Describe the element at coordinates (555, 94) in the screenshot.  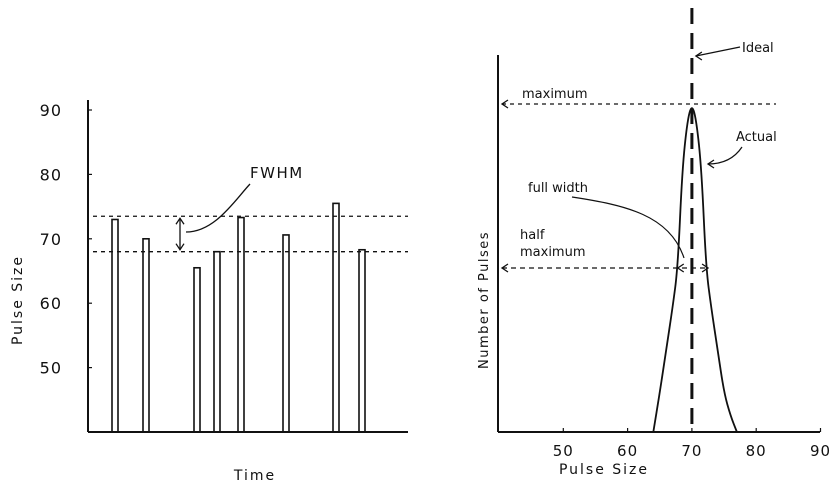
I see `maximum-label: maximum` at that location.